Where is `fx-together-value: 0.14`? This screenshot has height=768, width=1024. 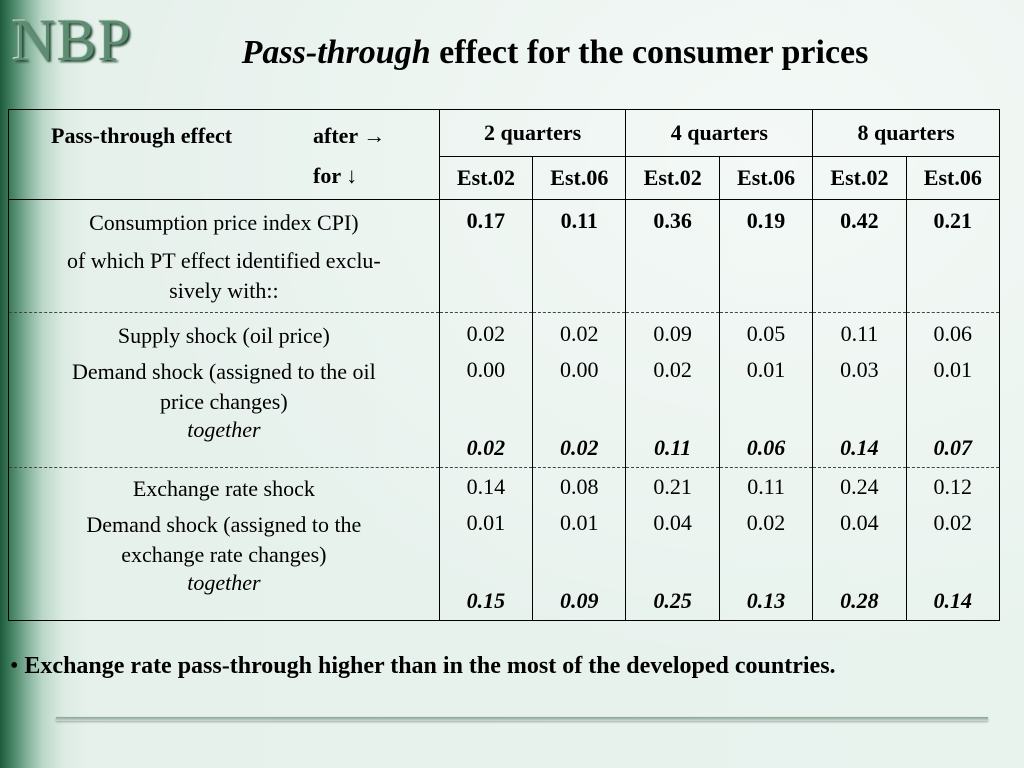 fx-together-value: 0.14 is located at coordinates (953, 600).